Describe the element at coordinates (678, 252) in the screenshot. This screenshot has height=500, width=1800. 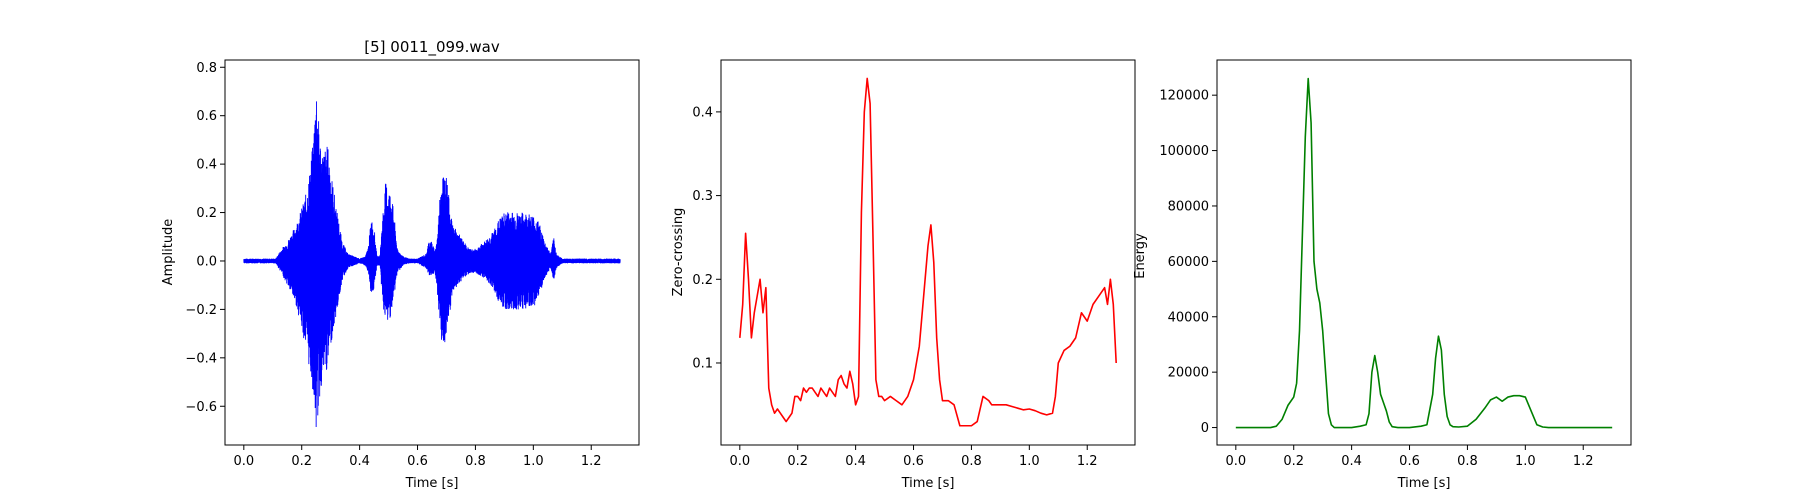
I see `zero-crossing-ylabel: Zero-crossing` at that location.